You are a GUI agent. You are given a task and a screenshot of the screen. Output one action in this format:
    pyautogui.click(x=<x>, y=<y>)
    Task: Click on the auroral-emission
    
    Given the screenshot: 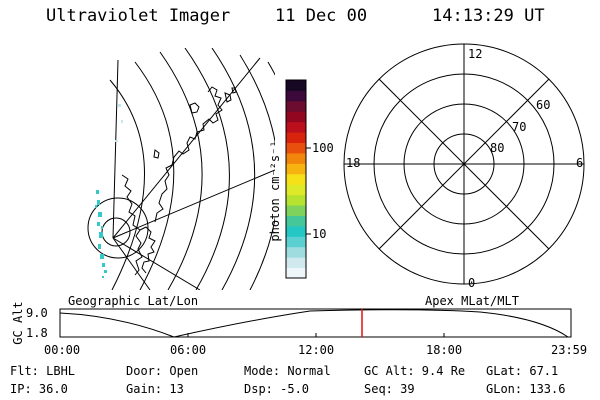 What is the action you would take?
    pyautogui.click(x=101, y=234)
    